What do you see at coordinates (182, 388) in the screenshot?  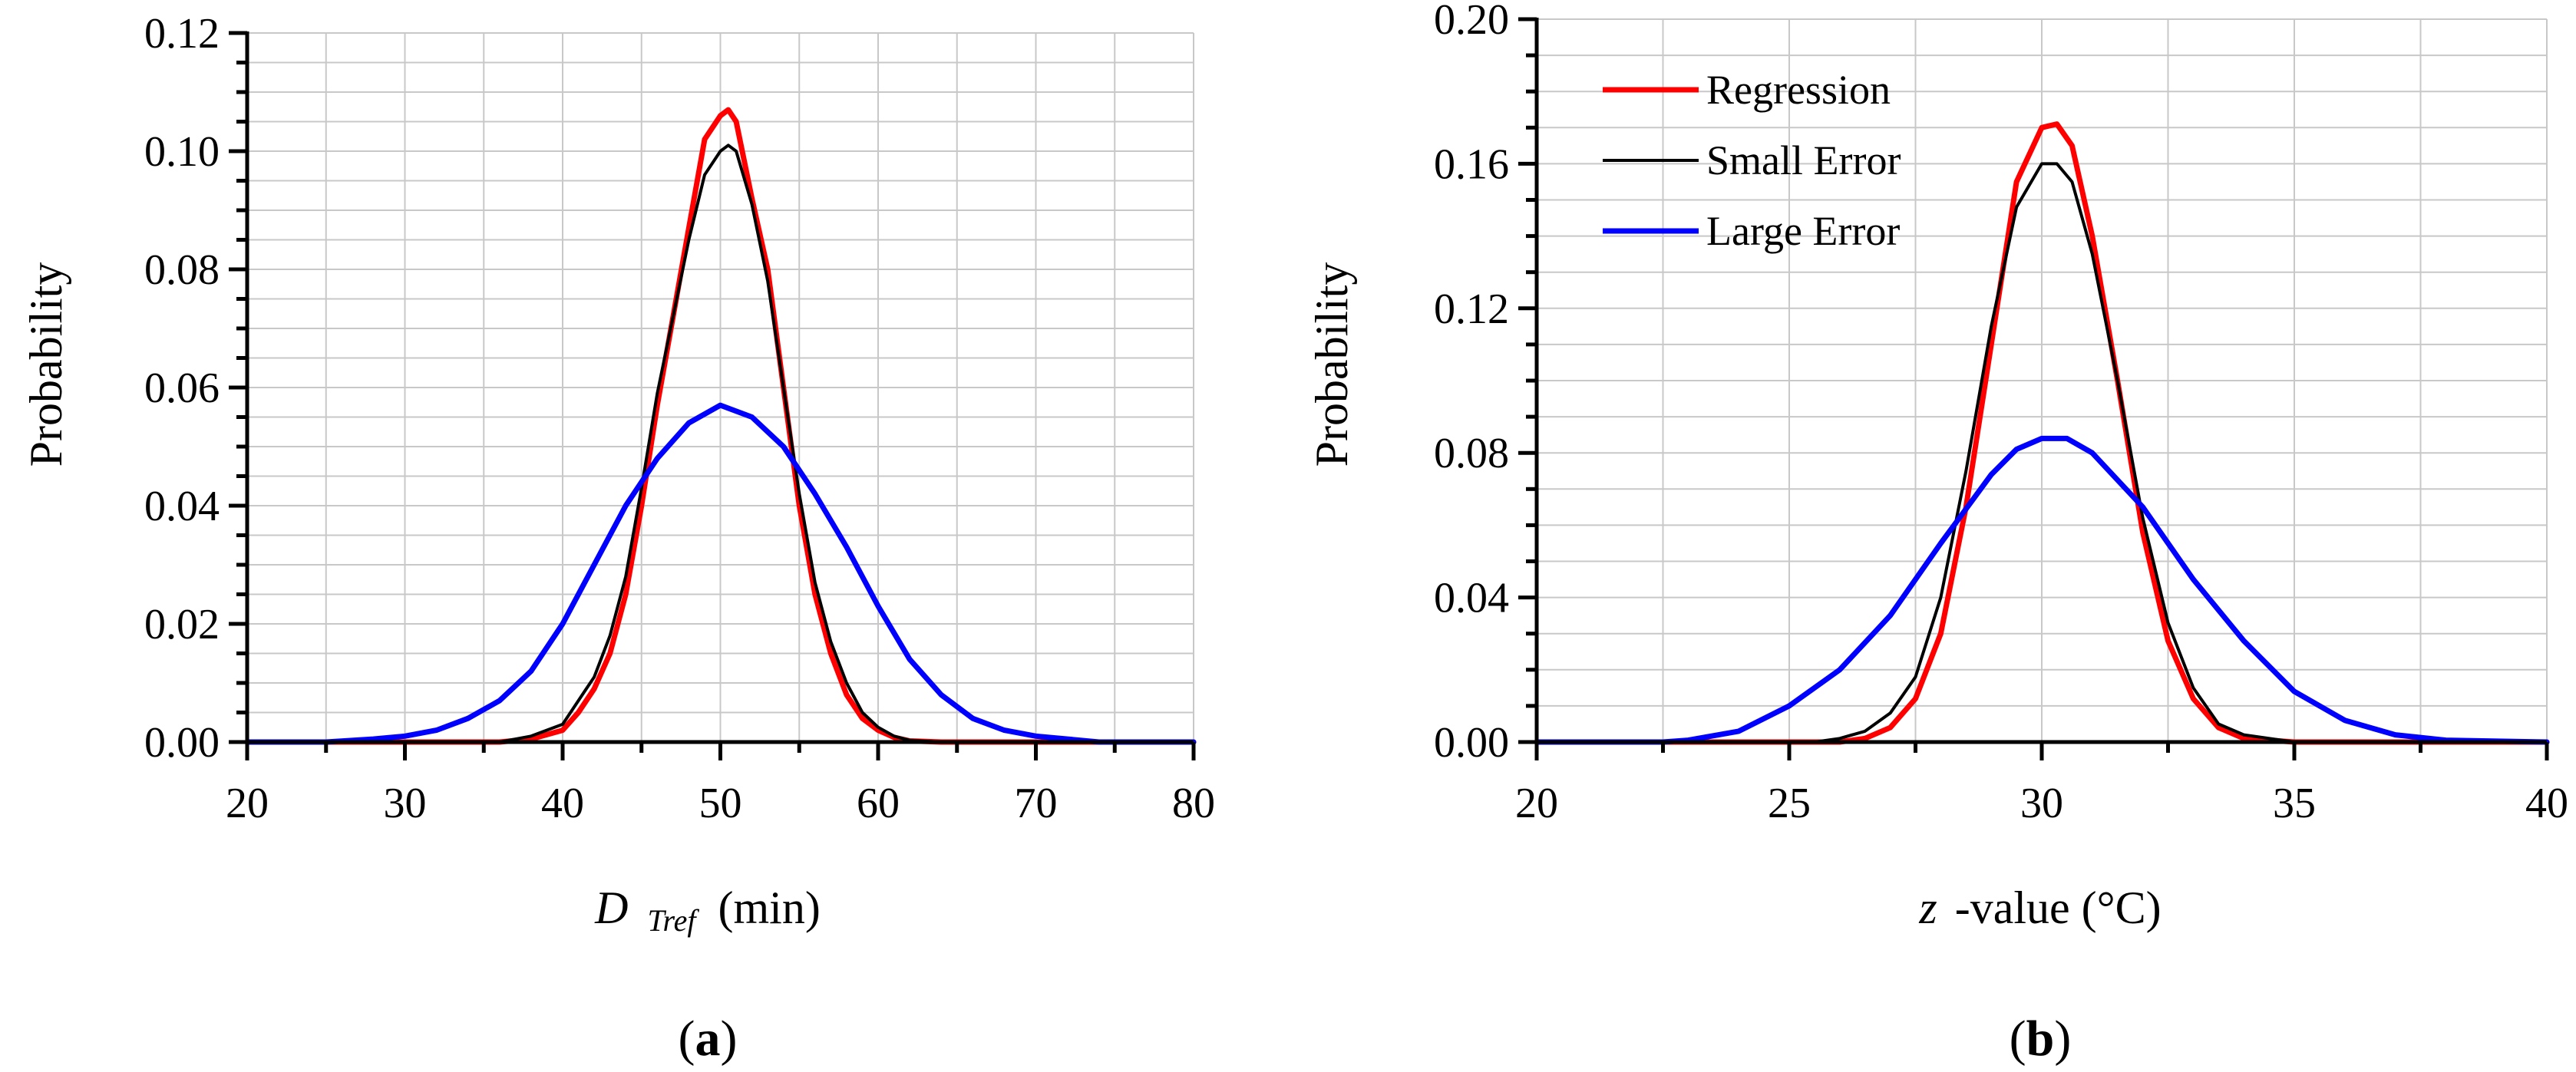 I see `y-tick-label: 0.06` at bounding box center [182, 388].